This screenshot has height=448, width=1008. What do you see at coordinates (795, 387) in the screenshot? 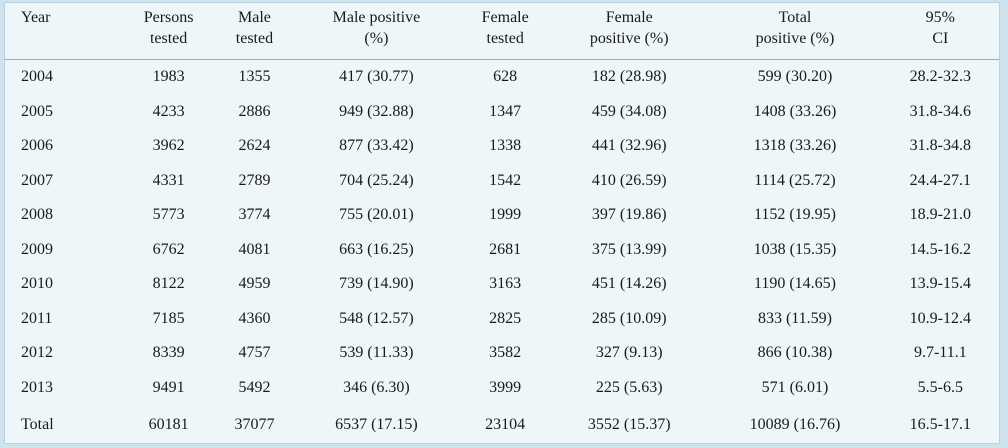
I see `cell-total-positive: 571 (6.01)` at bounding box center [795, 387].